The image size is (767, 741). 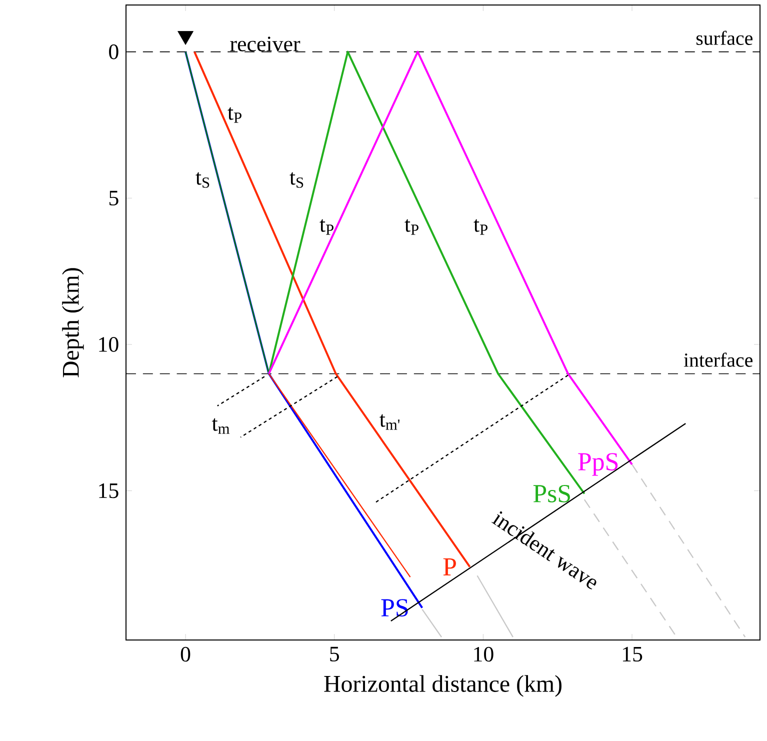 I want to click on x-tick-label: 5, so click(x=334, y=654).